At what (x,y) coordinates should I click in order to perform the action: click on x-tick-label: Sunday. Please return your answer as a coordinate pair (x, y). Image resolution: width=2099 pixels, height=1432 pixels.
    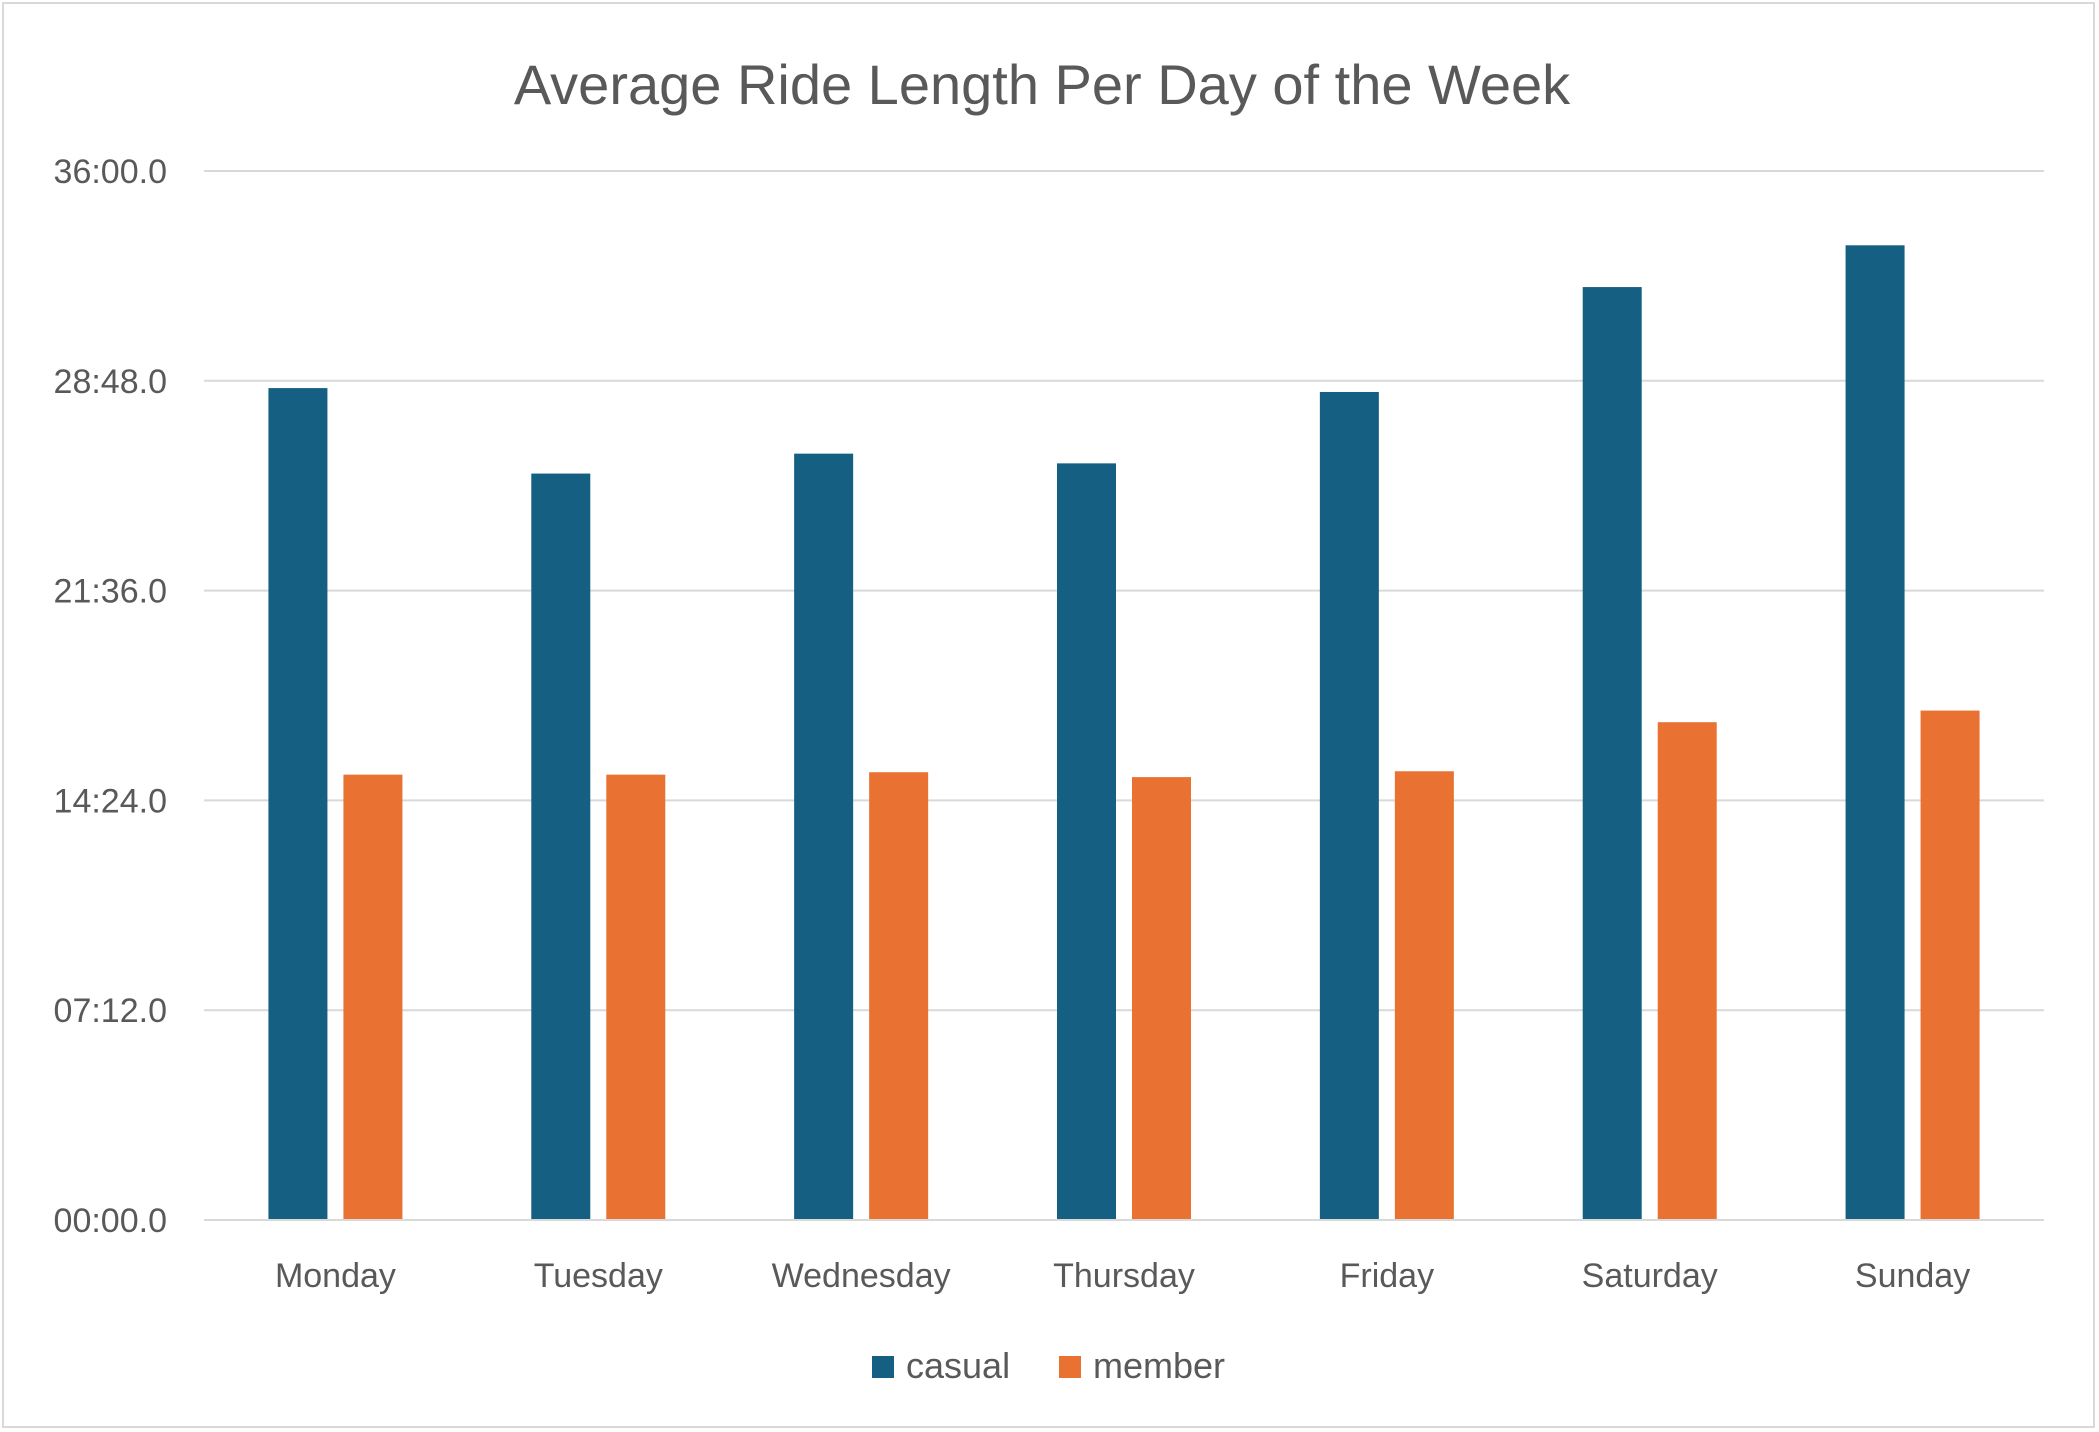
    Looking at the image, I should click on (1912, 1276).